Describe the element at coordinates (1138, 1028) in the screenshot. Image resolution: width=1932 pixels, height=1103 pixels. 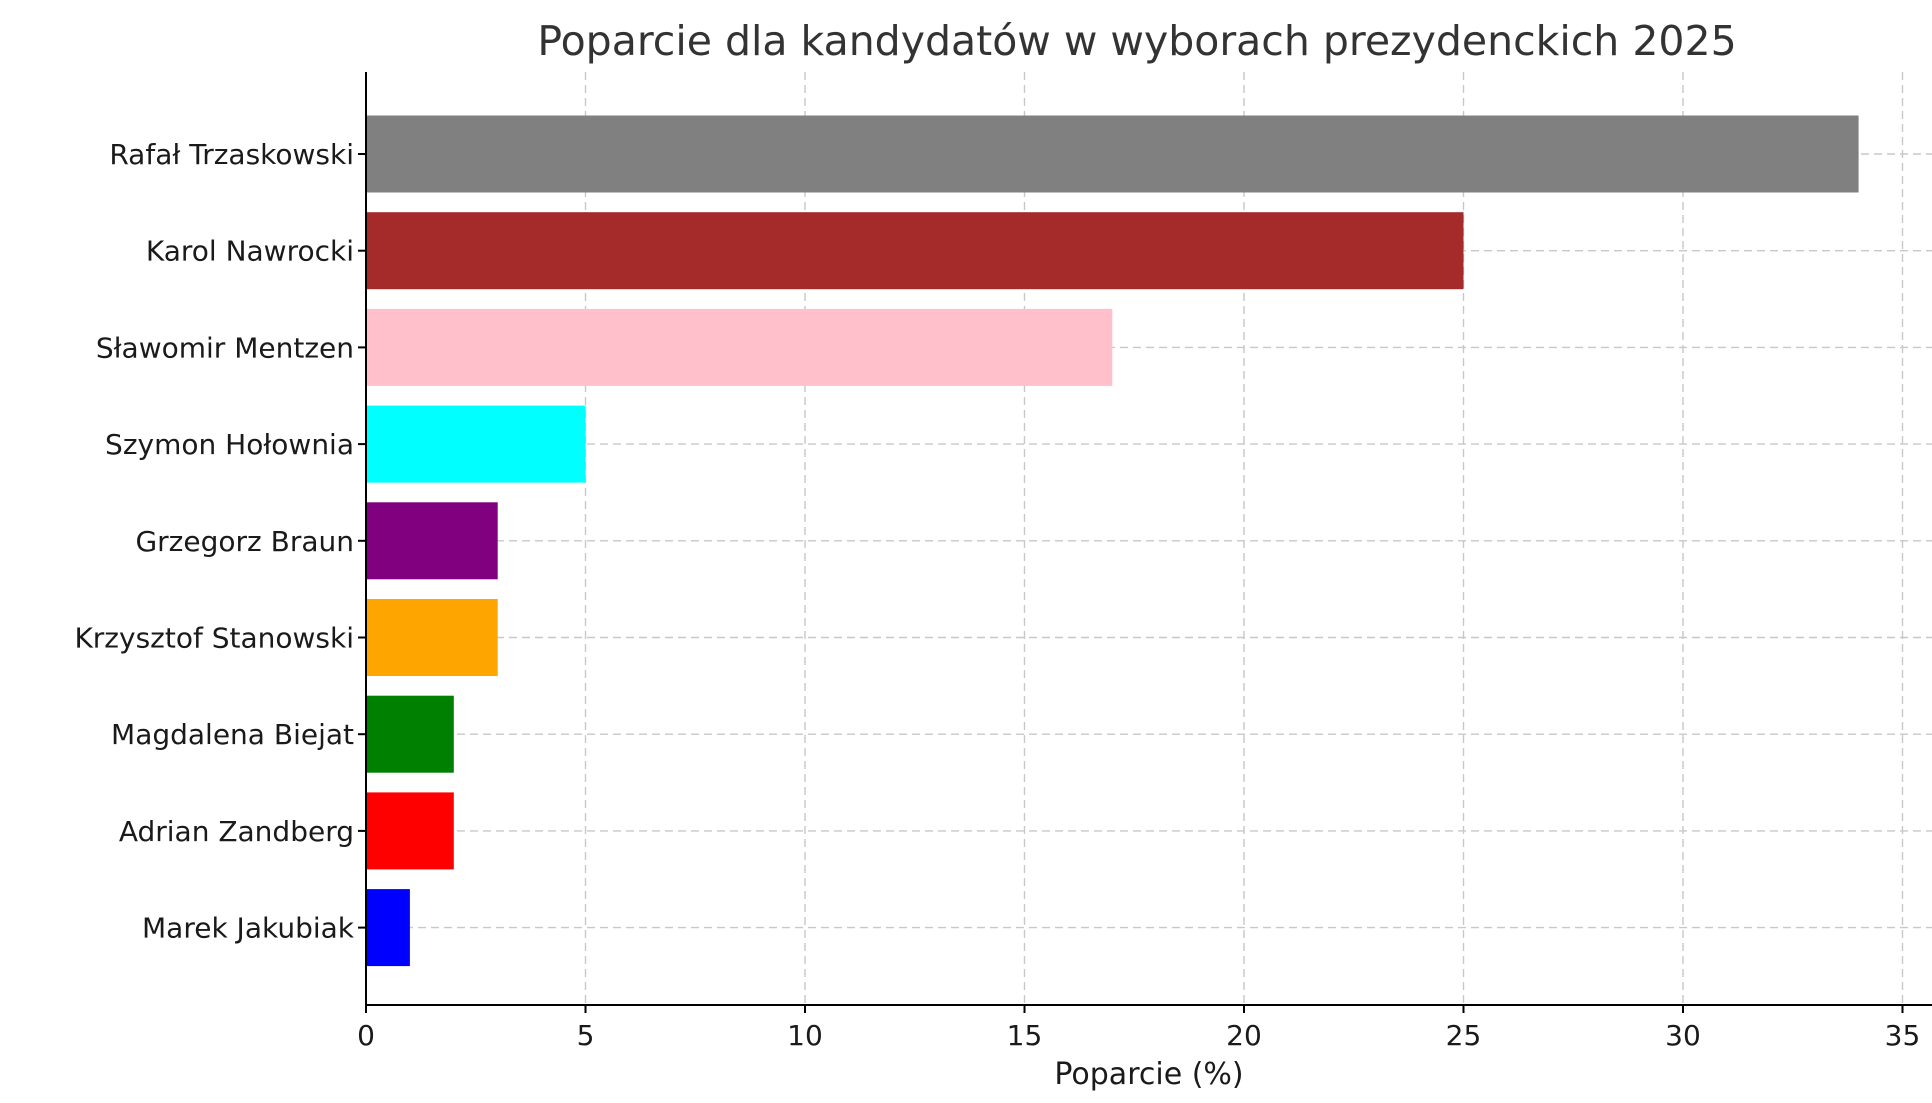
I see `x-tick-labels: 0 5 10 15 20 25 30 35` at that location.